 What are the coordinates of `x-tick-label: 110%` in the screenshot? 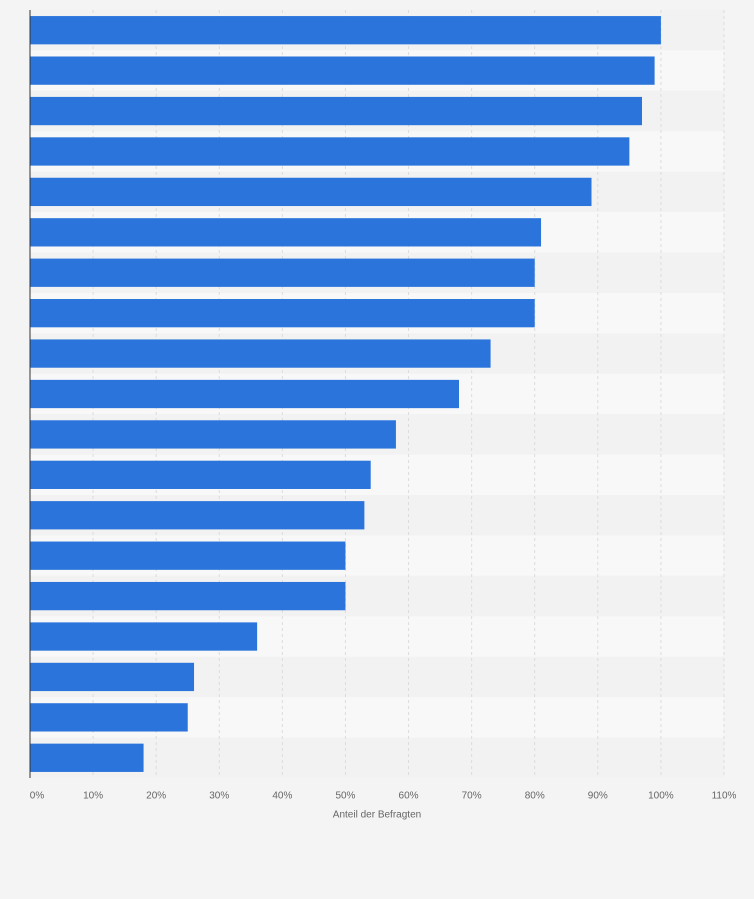 It's located at (724, 796).